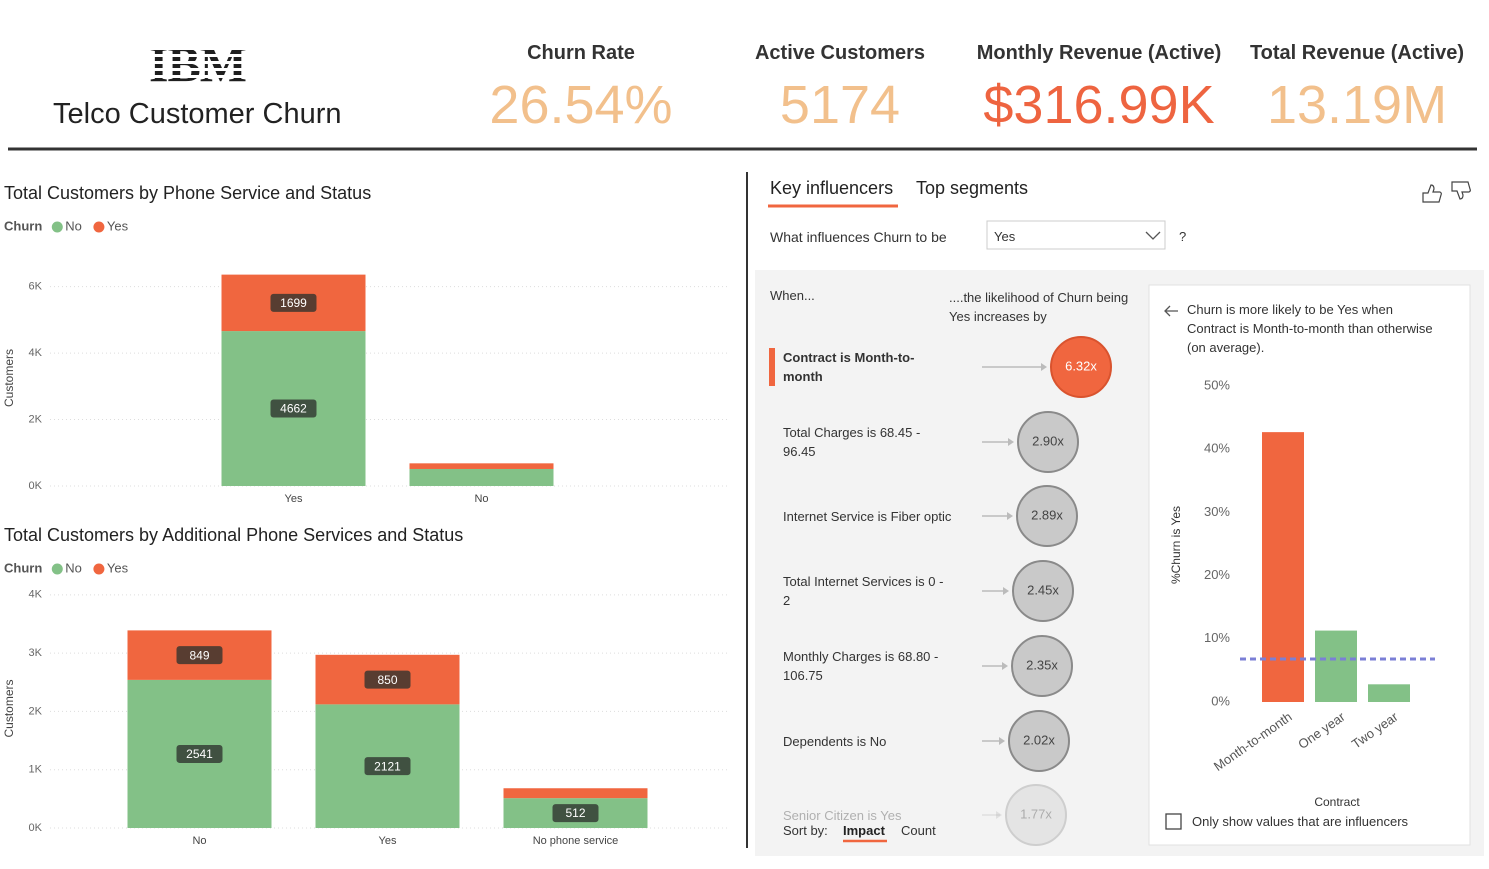  Describe the element at coordinates (835, 741) in the screenshot. I see `influencer-label: Dependents is No` at that location.